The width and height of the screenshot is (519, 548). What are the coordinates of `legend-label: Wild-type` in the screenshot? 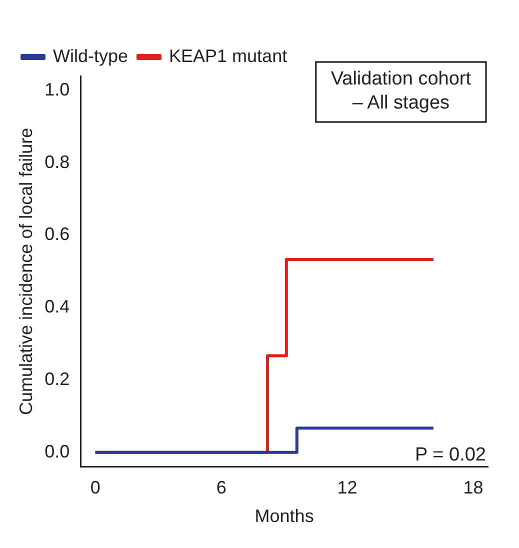 It's located at (90, 56).